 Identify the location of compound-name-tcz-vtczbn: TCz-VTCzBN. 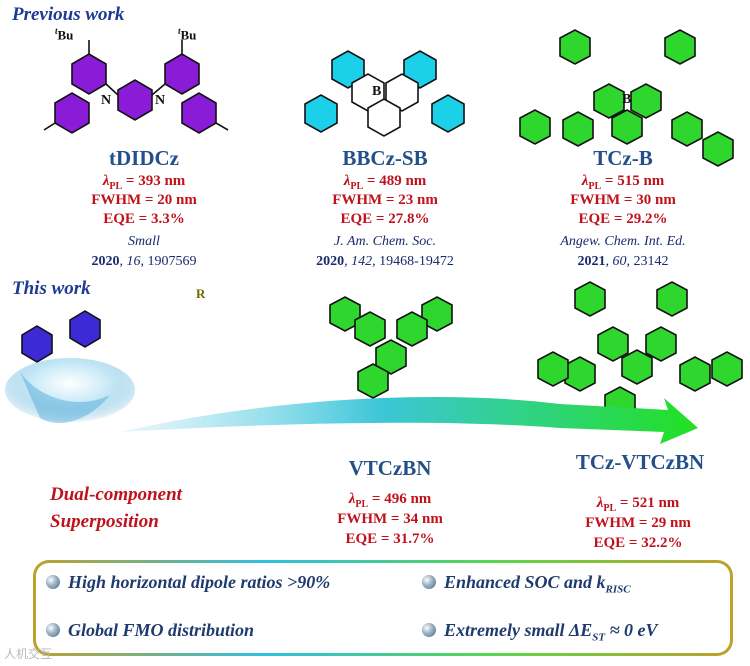
(640, 462).